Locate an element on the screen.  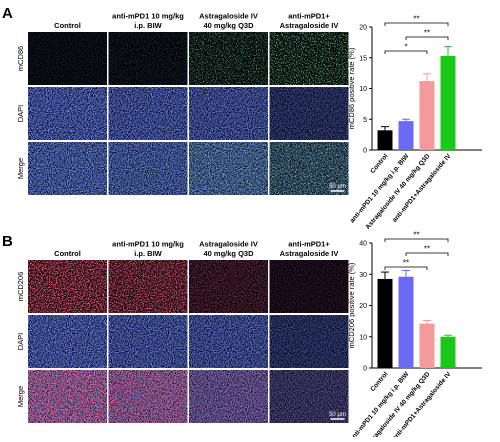
row-label: mCD86 is located at coordinates (20, 58).